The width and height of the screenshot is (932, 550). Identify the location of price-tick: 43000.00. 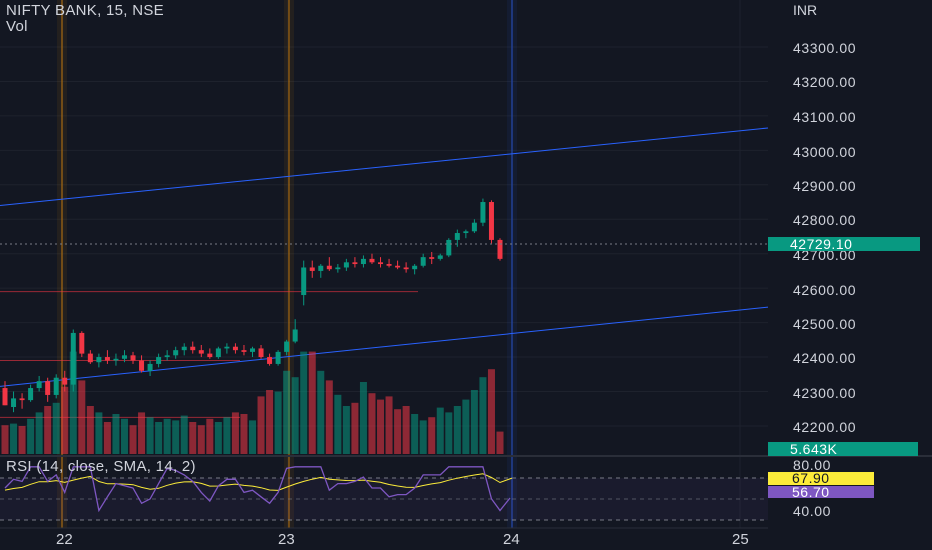
(825, 152).